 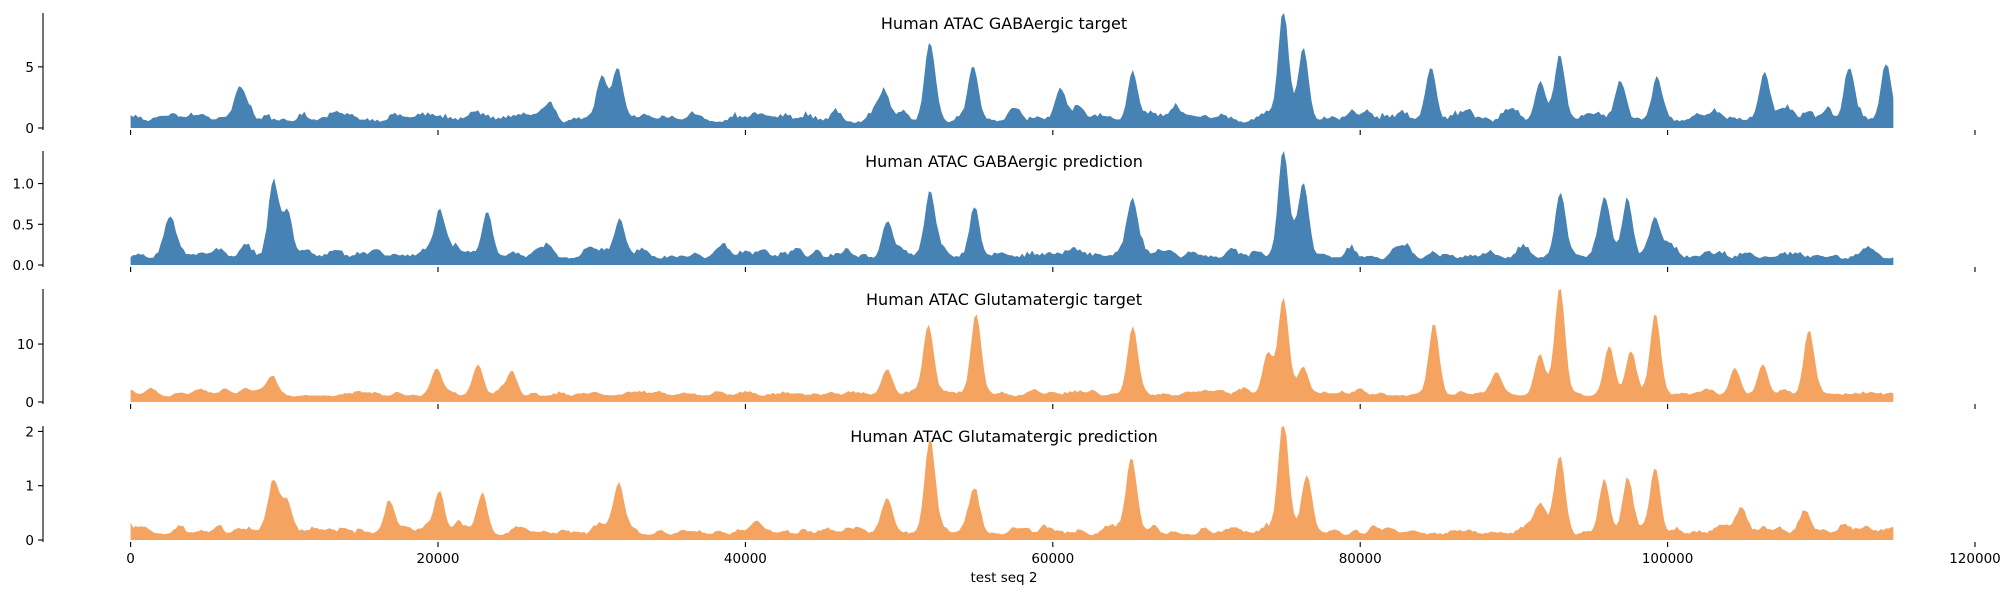 What do you see at coordinates (438, 559) in the screenshot?
I see `x-tick-label: 20000` at bounding box center [438, 559].